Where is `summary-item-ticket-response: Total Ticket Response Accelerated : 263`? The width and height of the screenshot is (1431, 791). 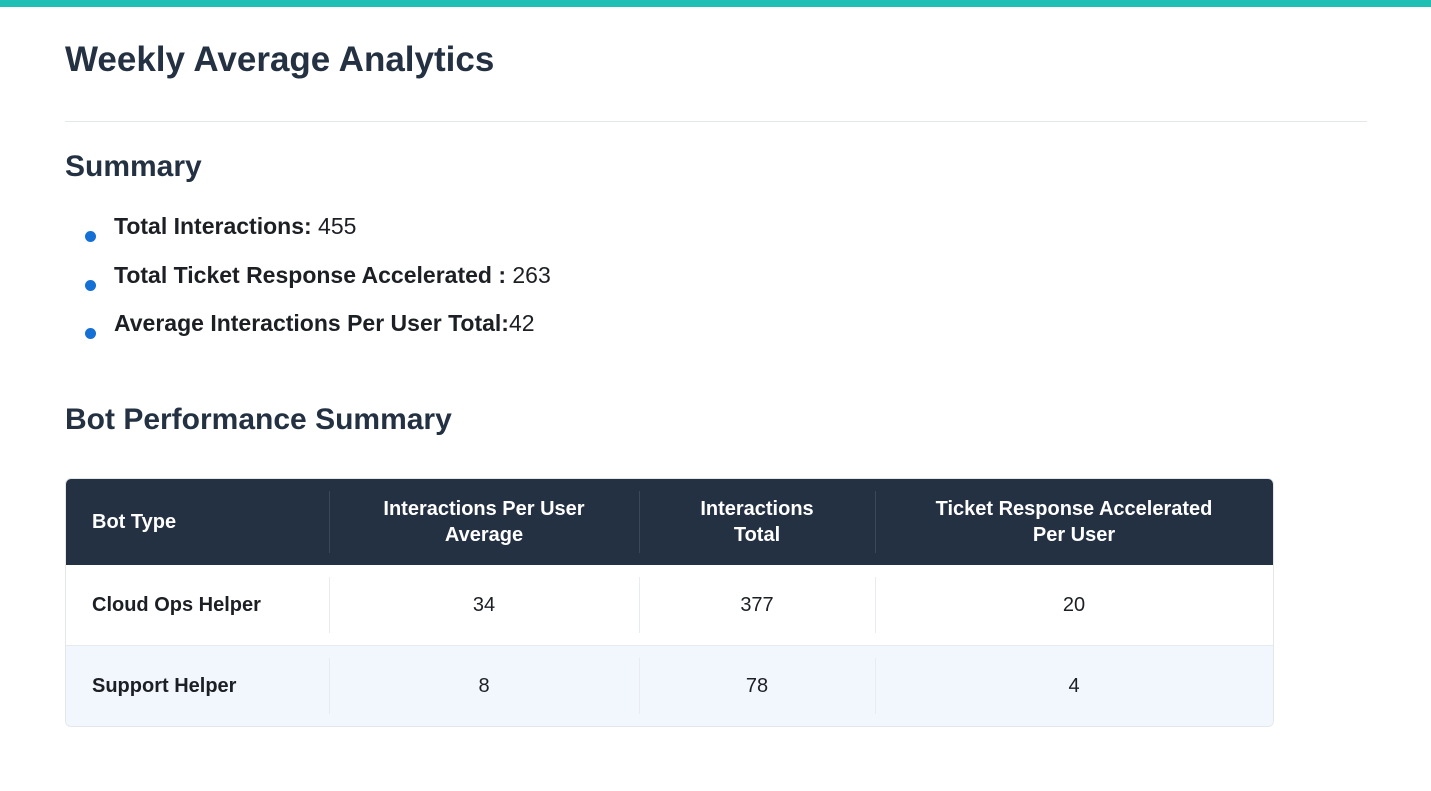 summary-item-ticket-response: Total Ticket Response Accelerated : 263 is located at coordinates (318, 286).